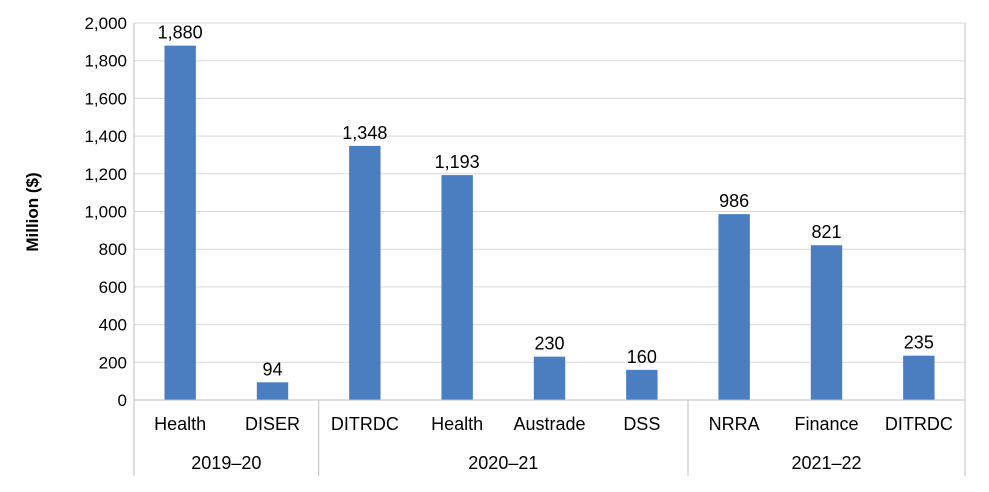  Describe the element at coordinates (826, 463) in the screenshot. I see `group-label: 2021–22` at that location.